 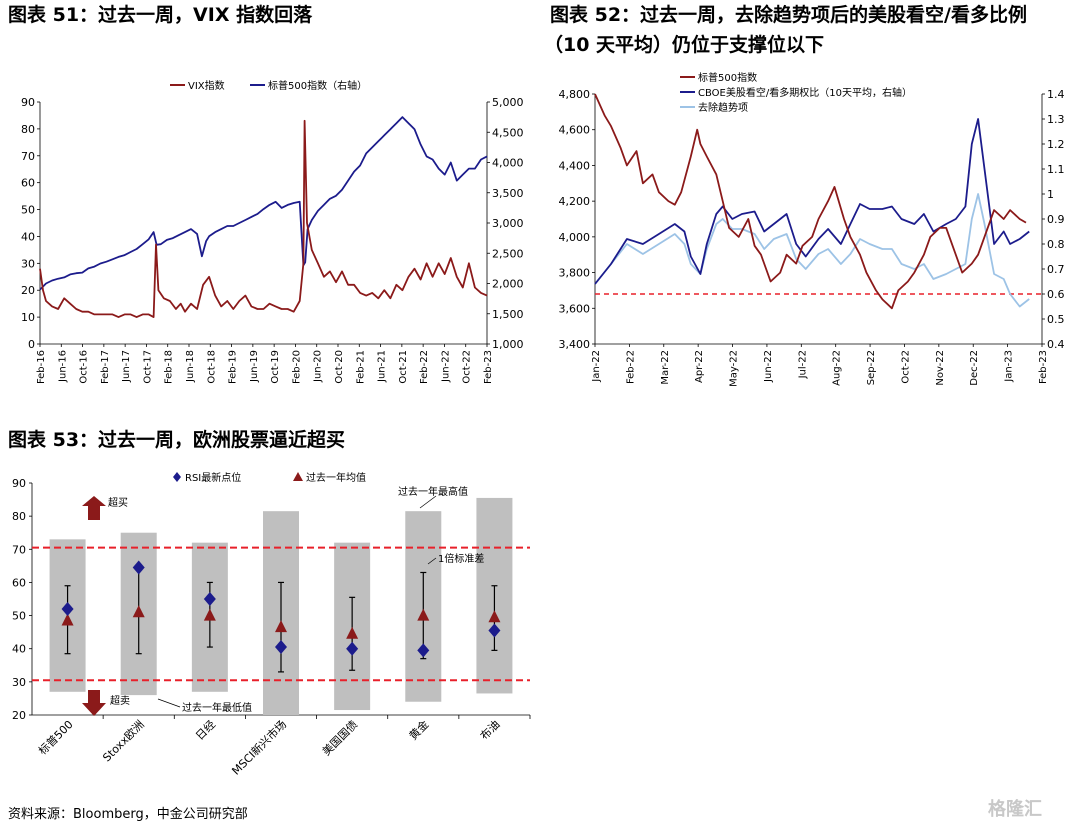 What do you see at coordinates (1056, 269) in the screenshot?
I see `y-right-tick-label: 0.7` at bounding box center [1056, 269].